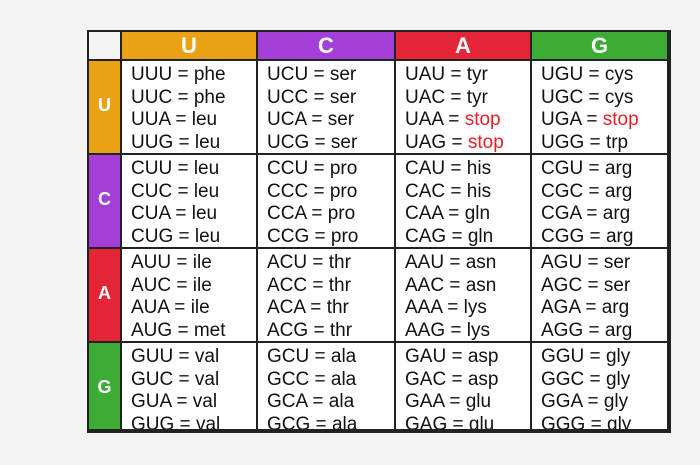 Image resolution: width=700 pixels, height=465 pixels. I want to click on codon-label: UGA, so click(561, 119).